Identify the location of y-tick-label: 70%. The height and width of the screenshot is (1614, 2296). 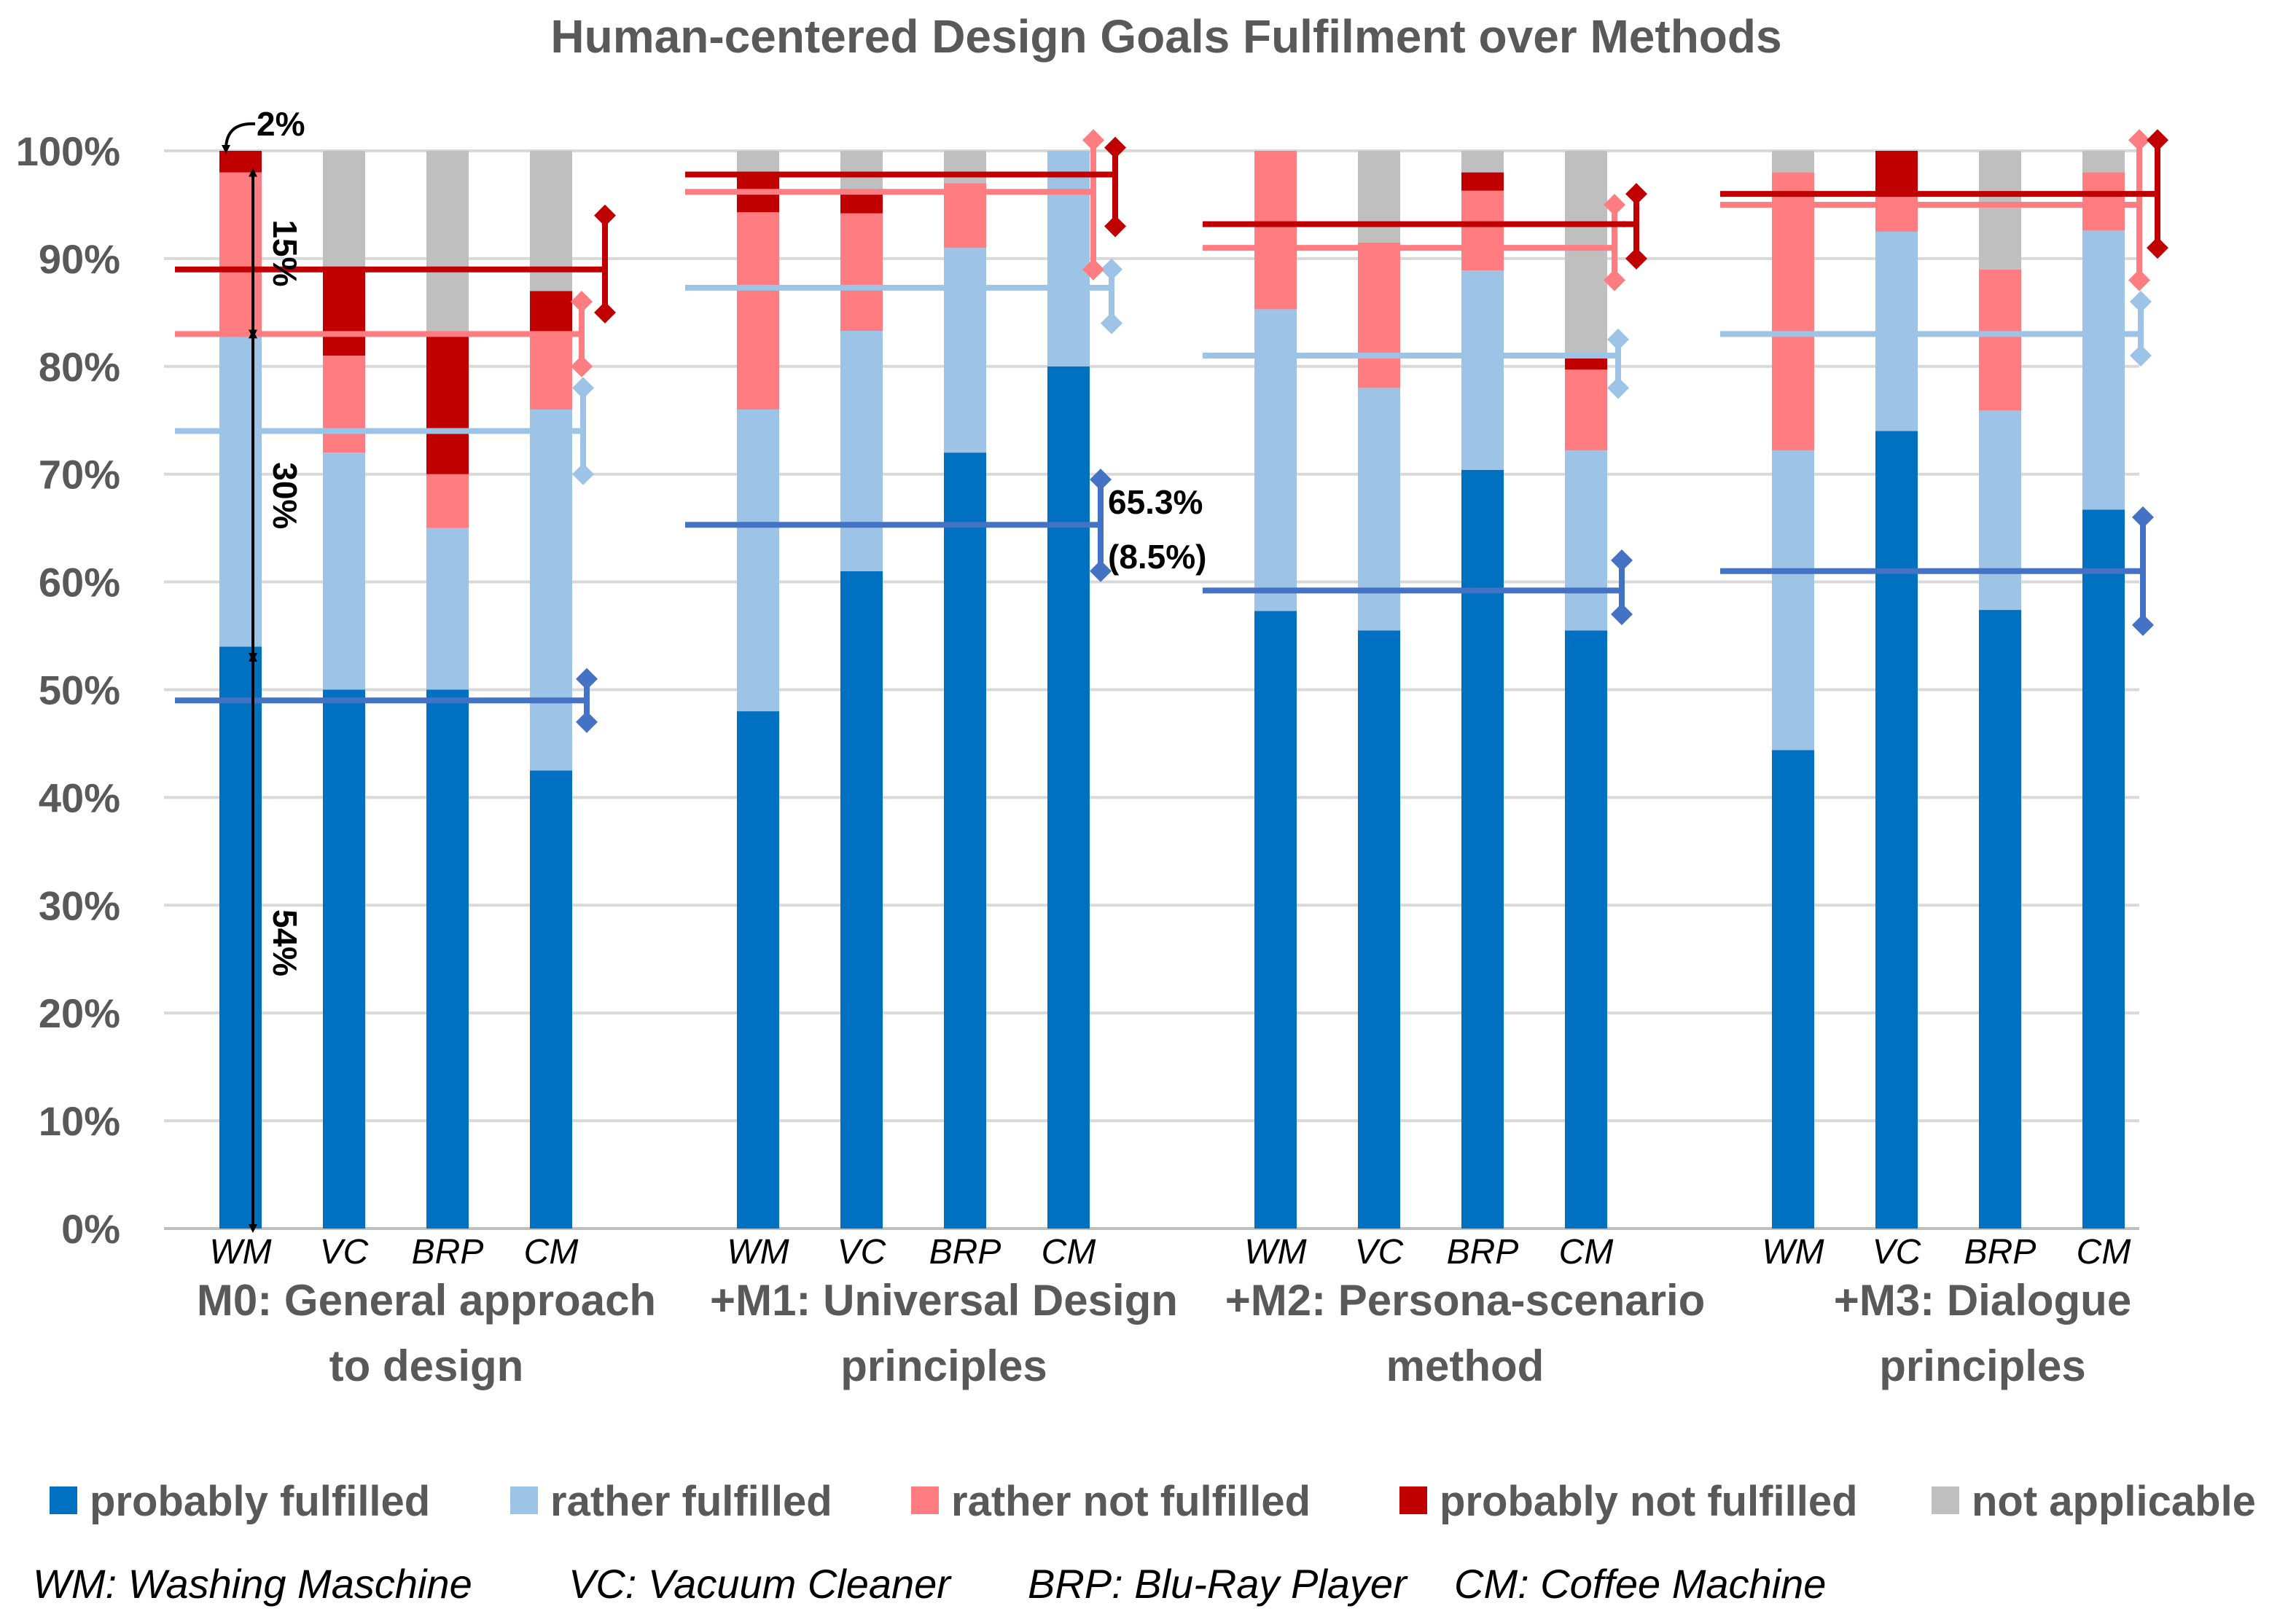
(80, 475).